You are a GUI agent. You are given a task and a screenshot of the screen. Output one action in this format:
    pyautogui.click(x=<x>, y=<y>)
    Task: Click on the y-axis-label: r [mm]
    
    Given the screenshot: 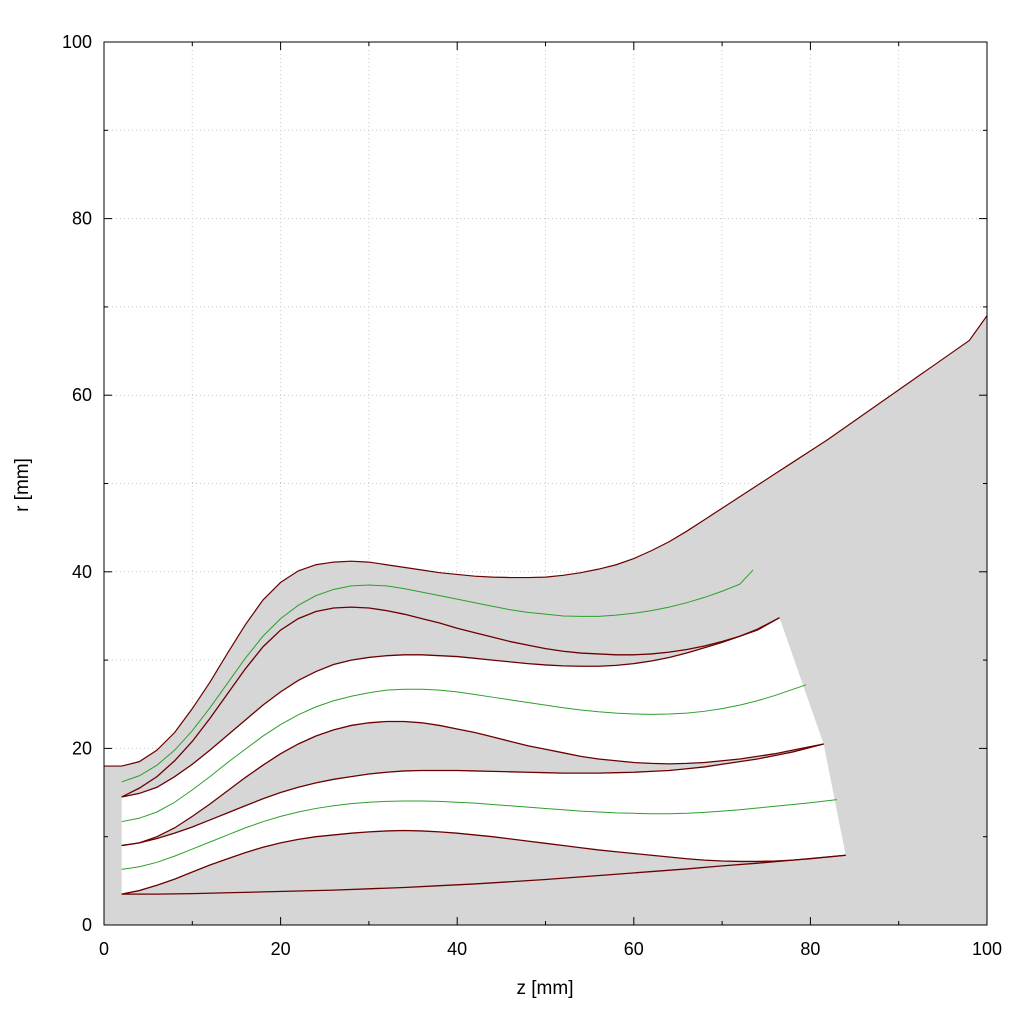 What is the action you would take?
    pyautogui.click(x=22, y=485)
    